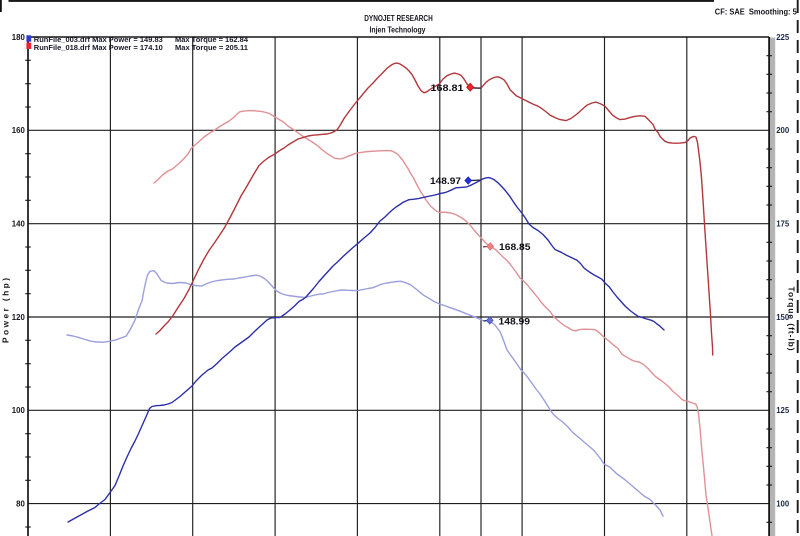 The image size is (800, 536). Describe the element at coordinates (6, 310) in the screenshot. I see `svg-text: Power (hp)` at that location.